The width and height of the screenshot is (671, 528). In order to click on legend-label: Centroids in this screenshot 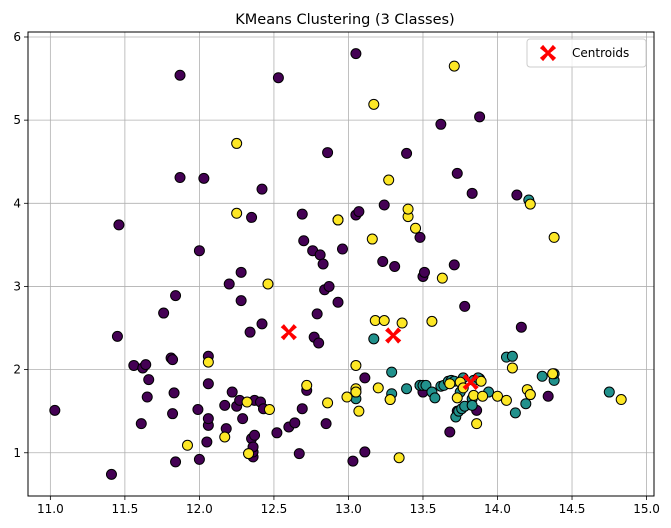, I will do `click(600, 53)`.